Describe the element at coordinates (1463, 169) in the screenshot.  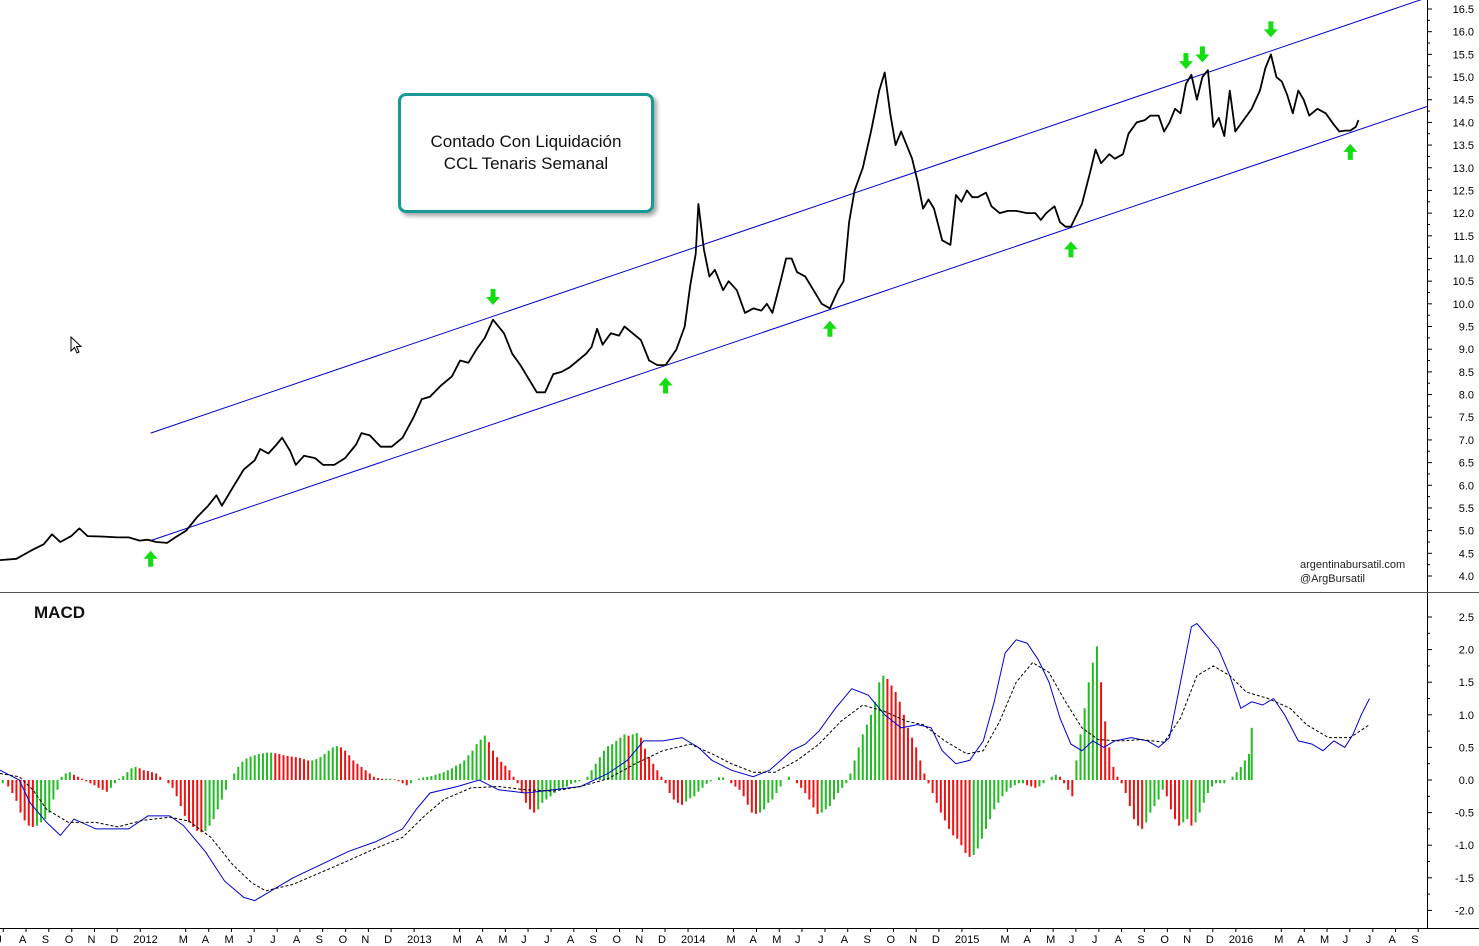
I see `price-tick-label: 13.0` at that location.